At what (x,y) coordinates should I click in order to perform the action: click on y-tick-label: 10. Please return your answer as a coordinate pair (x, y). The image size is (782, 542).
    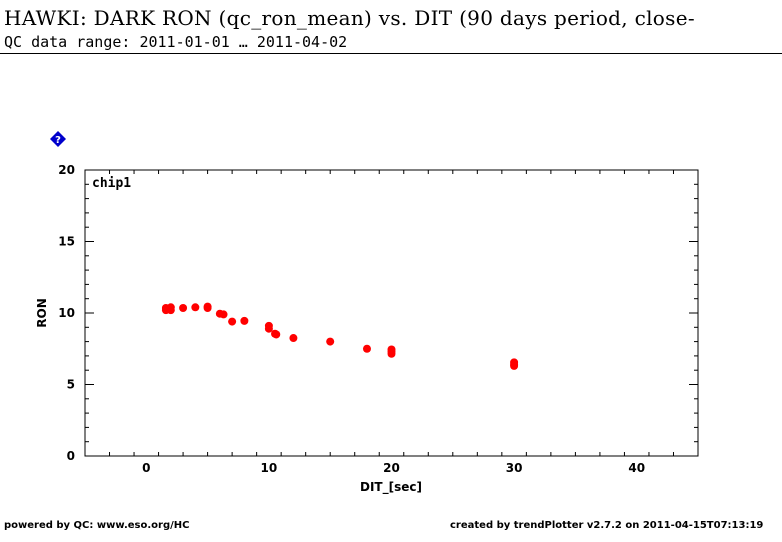
    Looking at the image, I should click on (66, 313).